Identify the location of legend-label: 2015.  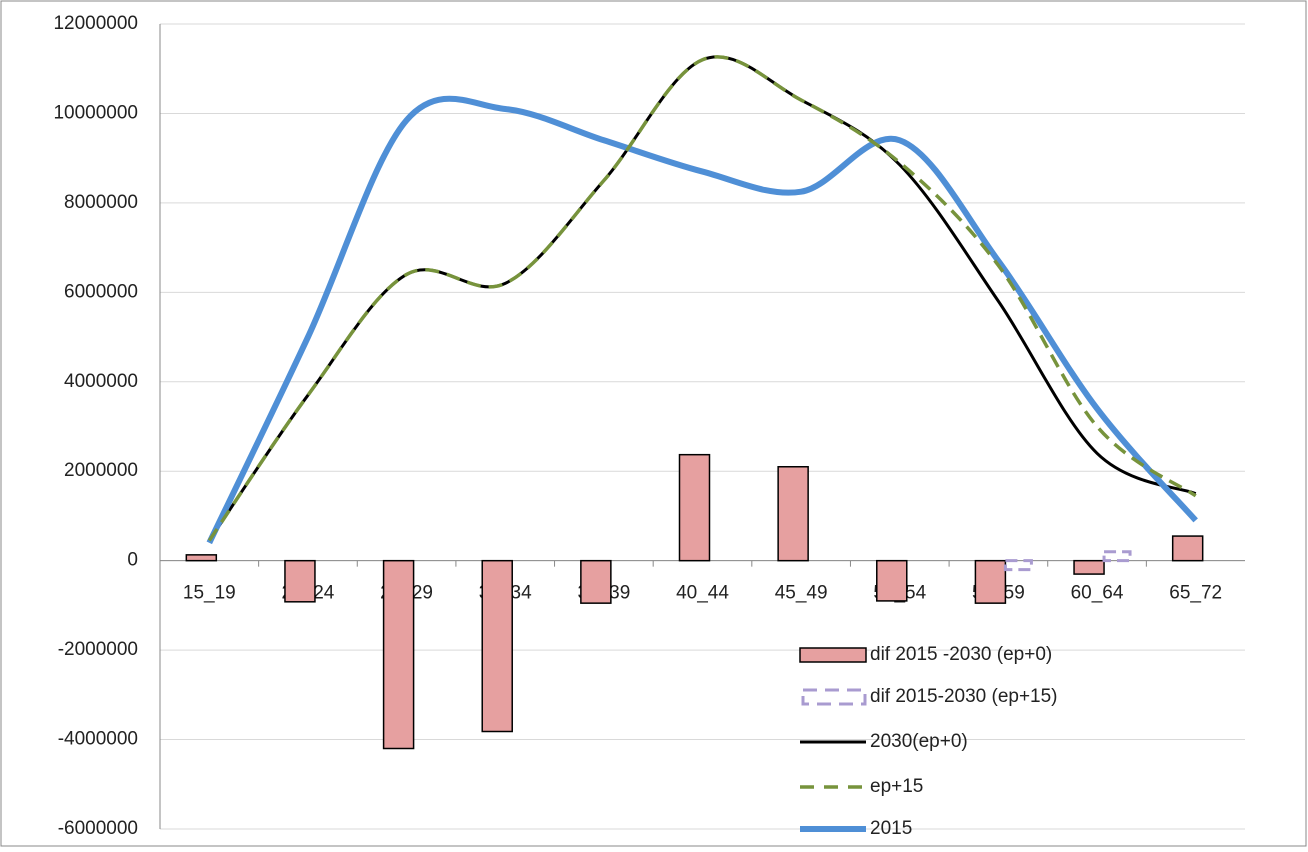
(891, 828).